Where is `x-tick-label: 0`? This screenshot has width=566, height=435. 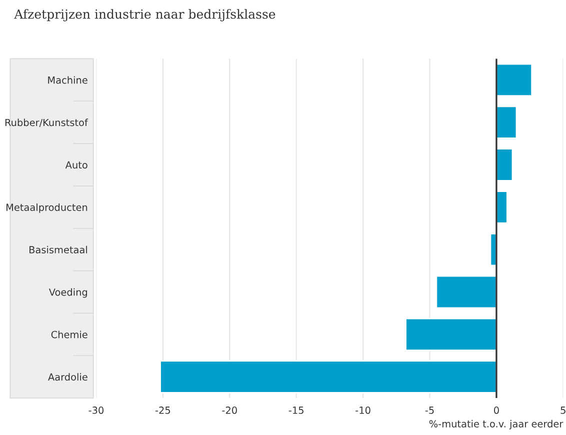 x-tick-label: 0 is located at coordinates (496, 410).